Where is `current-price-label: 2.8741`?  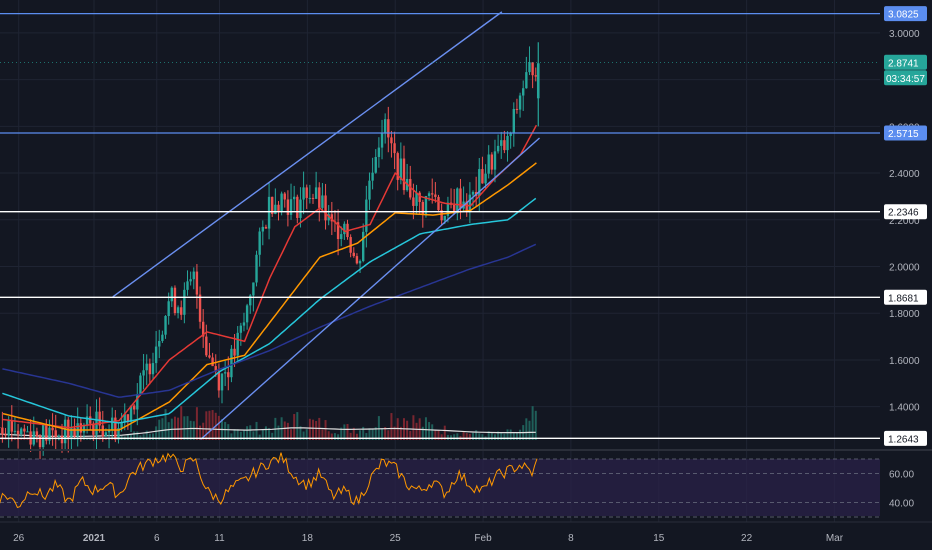 current-price-label: 2.8741 is located at coordinates (903, 63).